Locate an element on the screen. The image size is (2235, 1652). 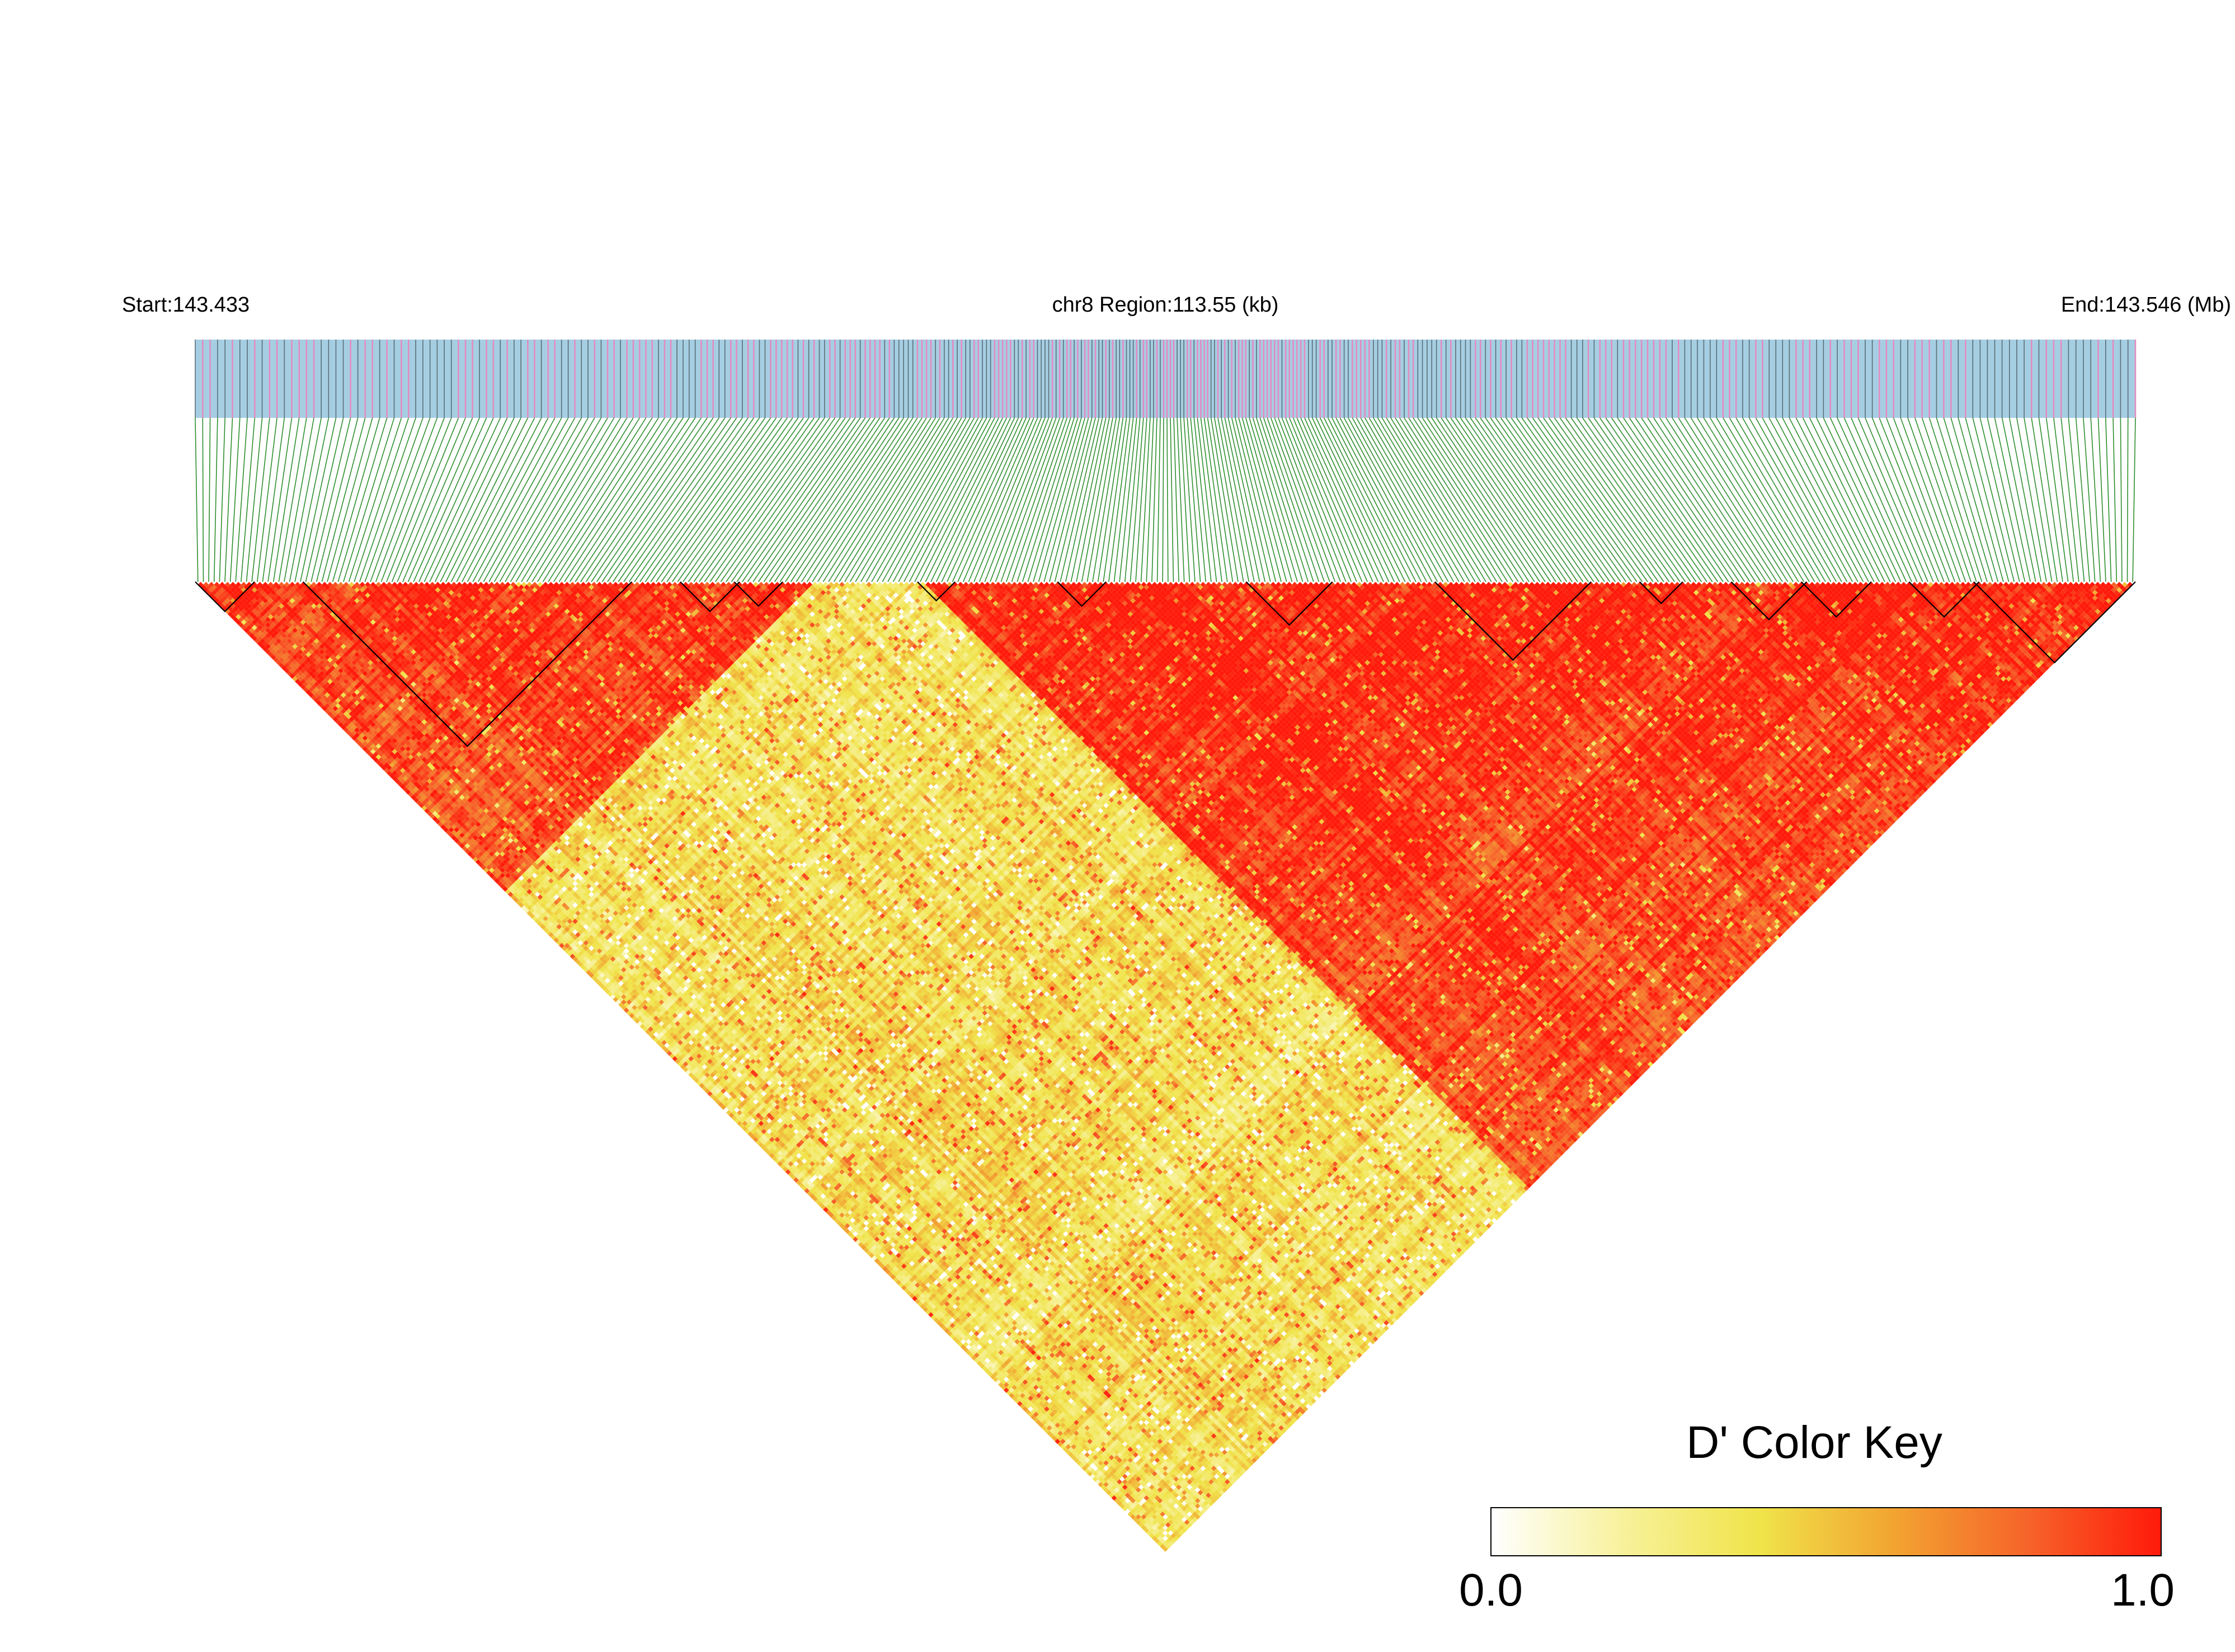
region-start-label: Start:143.433 is located at coordinates (186, 305).